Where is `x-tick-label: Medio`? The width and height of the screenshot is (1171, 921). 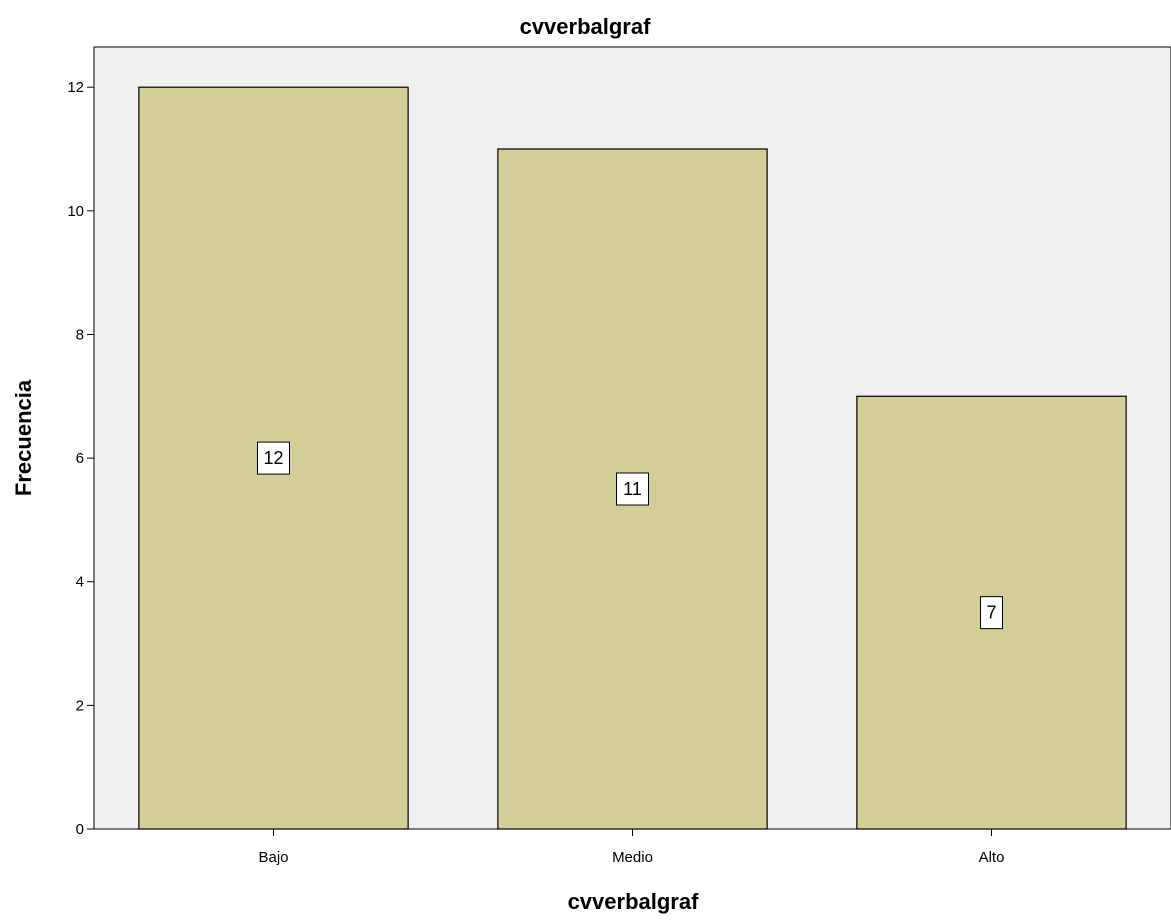 x-tick-label: Medio is located at coordinates (632, 857).